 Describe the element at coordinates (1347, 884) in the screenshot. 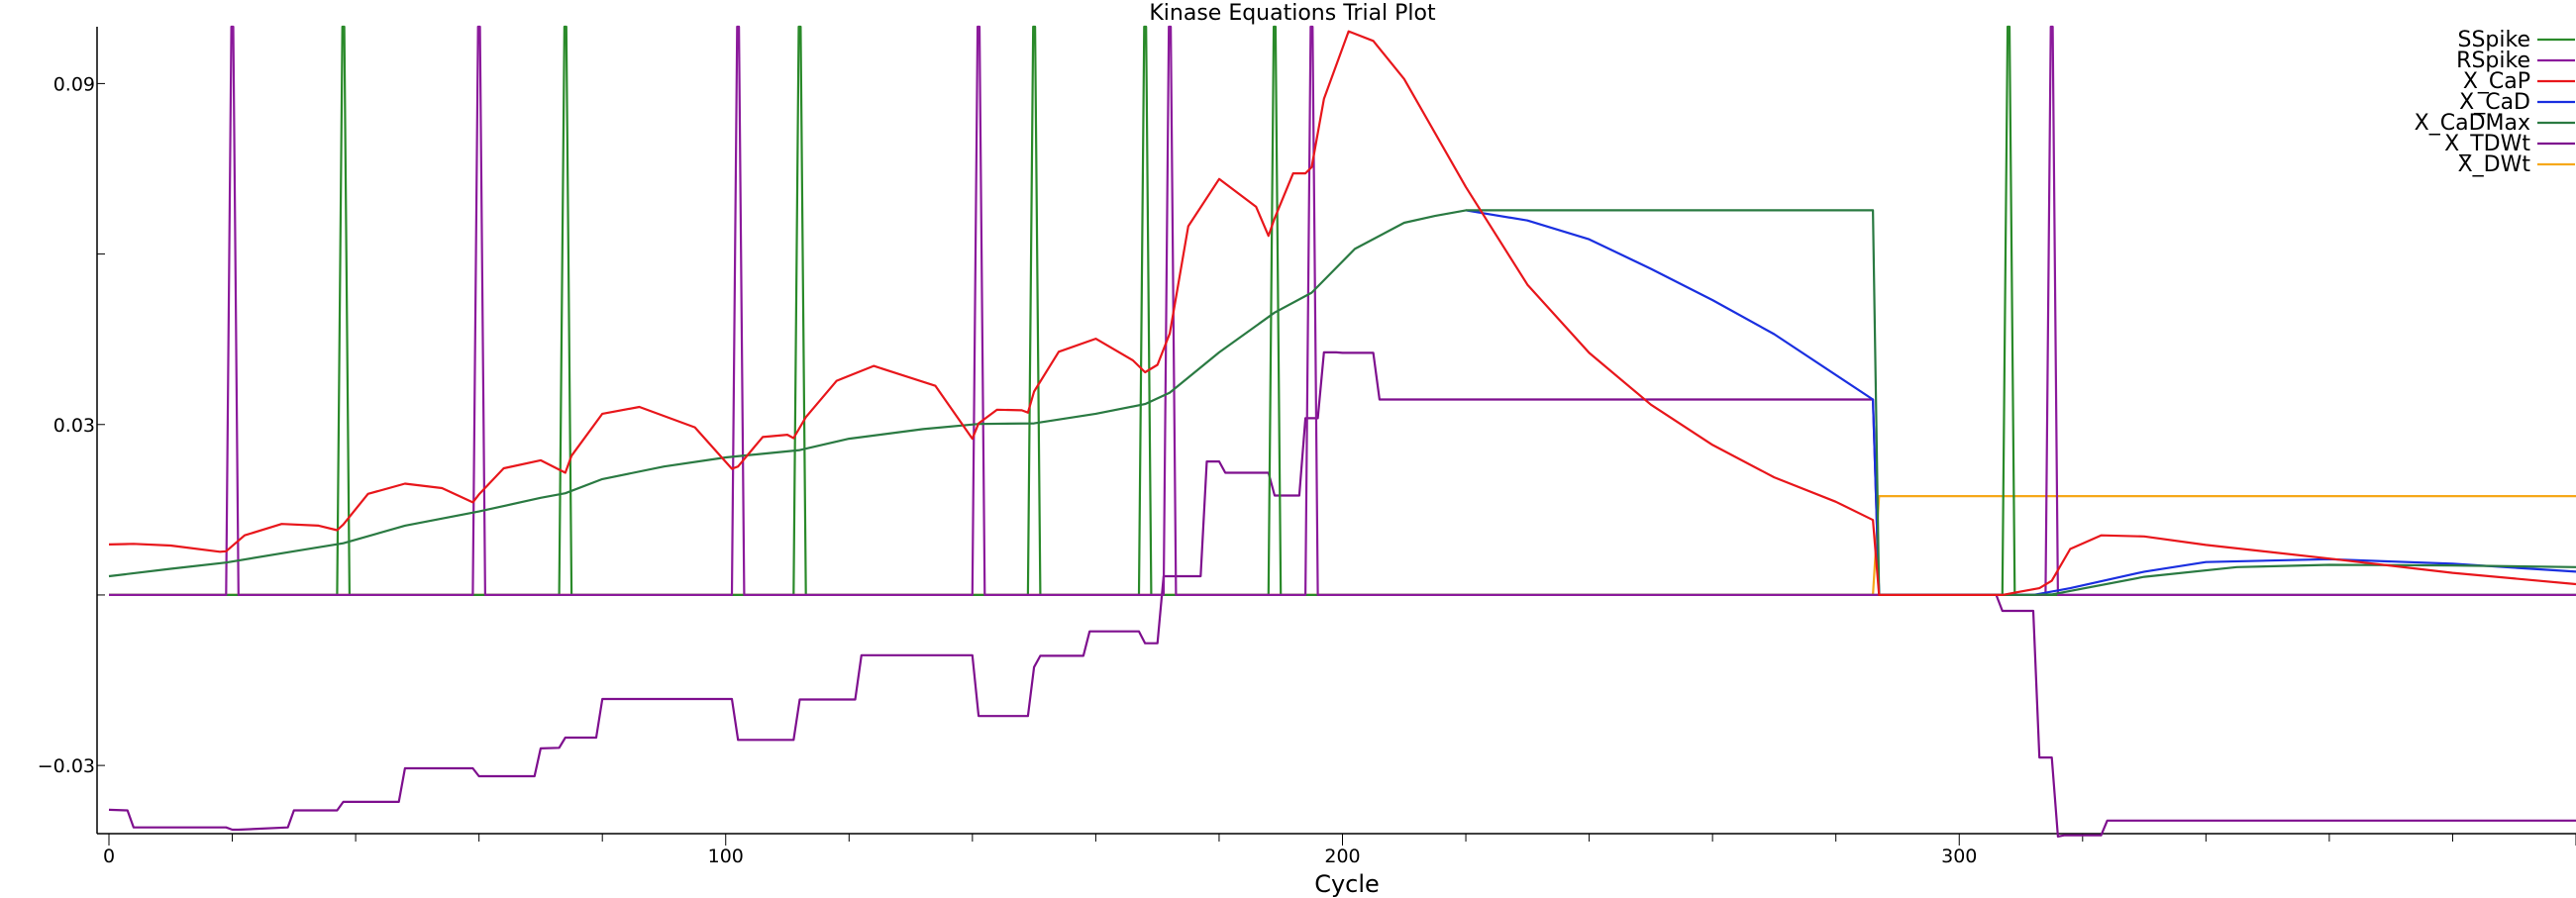

I see `x-axis-label: Cycle` at that location.